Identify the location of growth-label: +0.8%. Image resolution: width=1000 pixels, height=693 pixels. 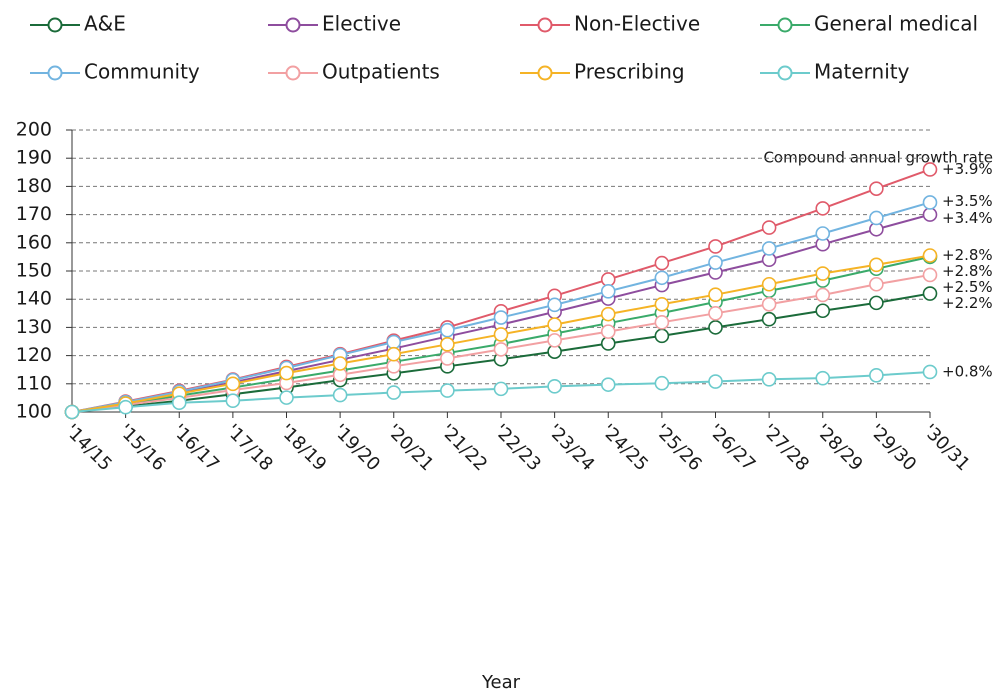
(967, 371).